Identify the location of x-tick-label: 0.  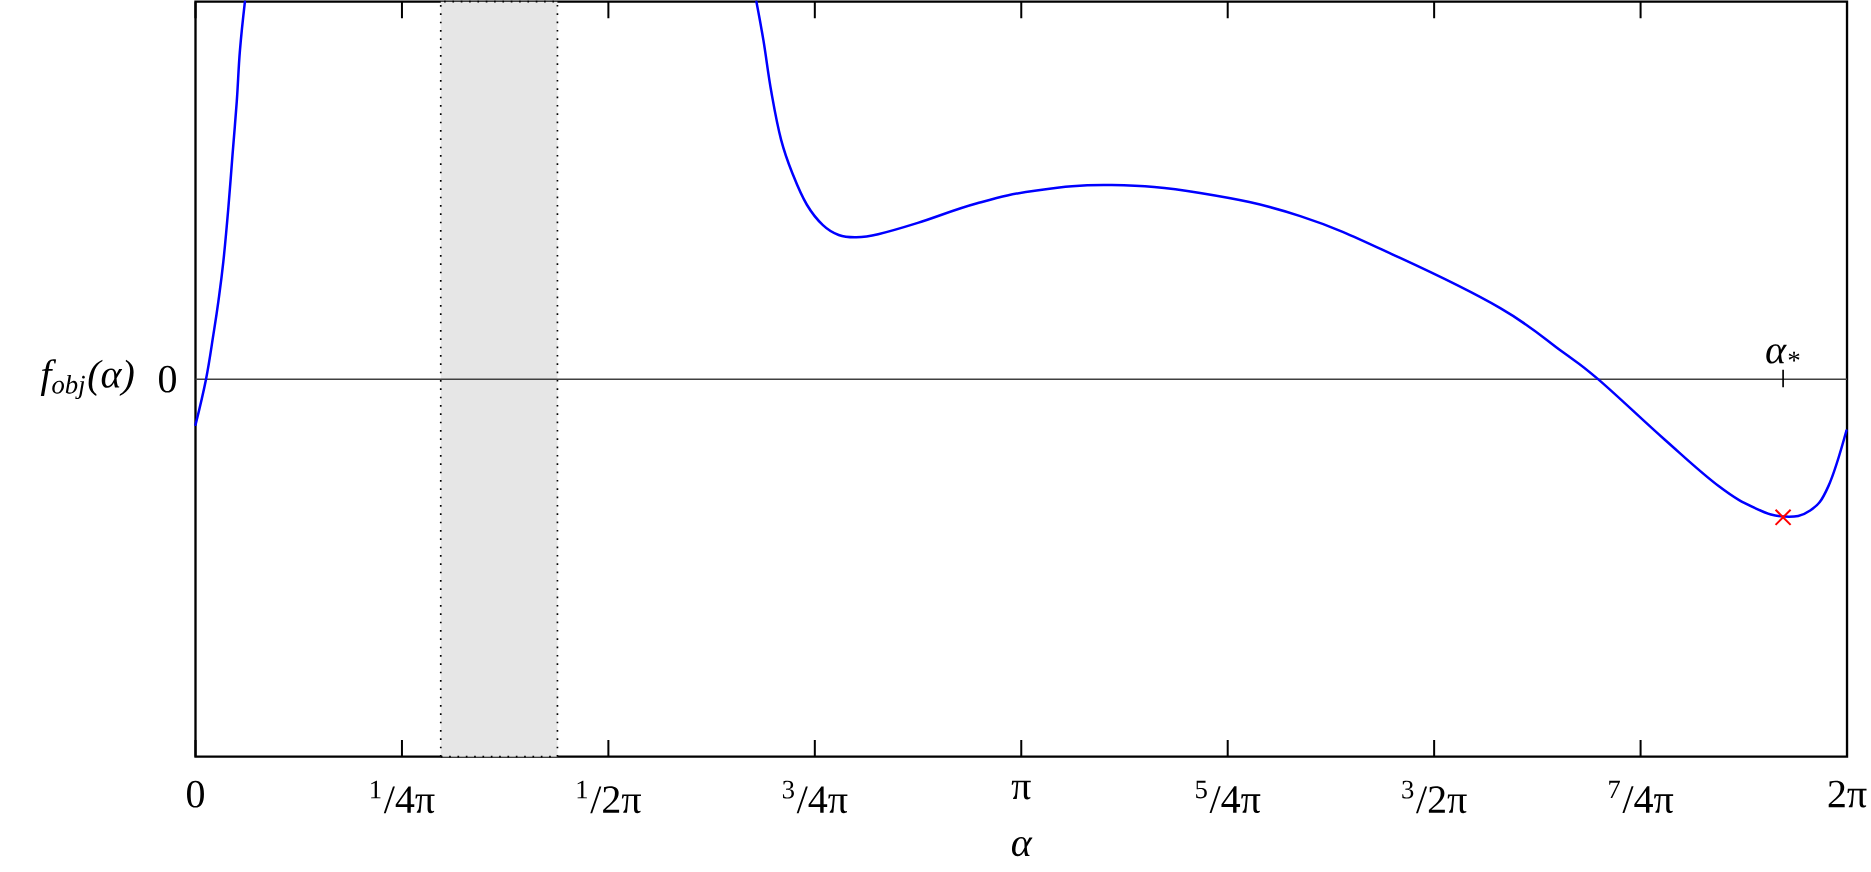
(195, 794).